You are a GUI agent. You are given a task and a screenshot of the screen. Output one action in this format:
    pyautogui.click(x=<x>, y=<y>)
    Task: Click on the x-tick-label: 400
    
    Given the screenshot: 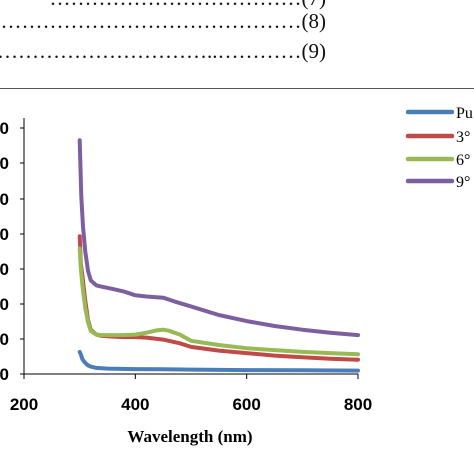 What is the action you would take?
    pyautogui.click(x=135, y=404)
    